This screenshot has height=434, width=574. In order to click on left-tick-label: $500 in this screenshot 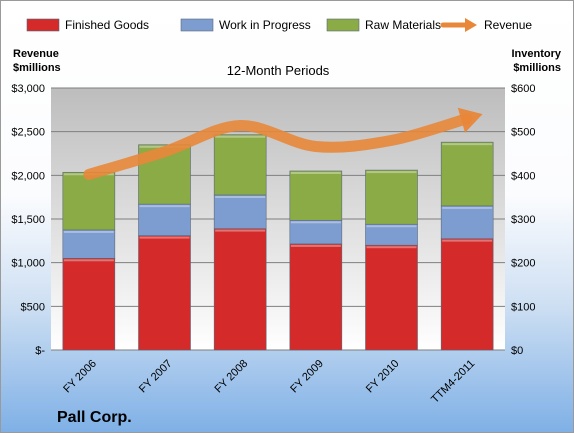, I will do `click(33, 307)`.